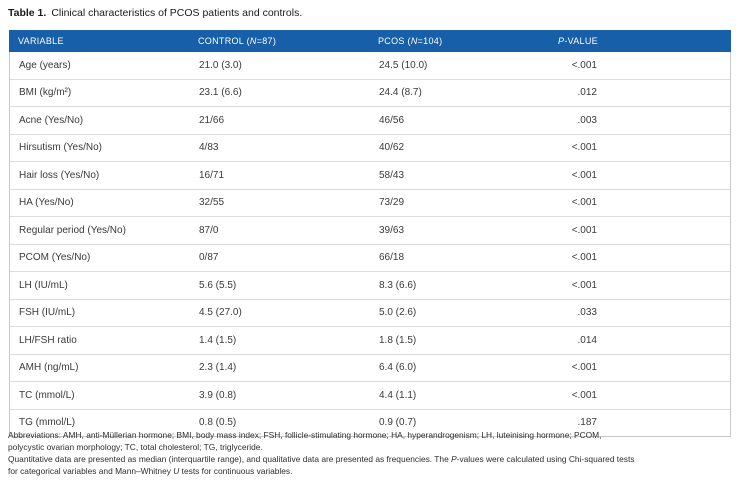  Describe the element at coordinates (370, 203) in the screenshot. I see `table-row: HA (Yes/No) 32/55 73/29 <.001` at that location.